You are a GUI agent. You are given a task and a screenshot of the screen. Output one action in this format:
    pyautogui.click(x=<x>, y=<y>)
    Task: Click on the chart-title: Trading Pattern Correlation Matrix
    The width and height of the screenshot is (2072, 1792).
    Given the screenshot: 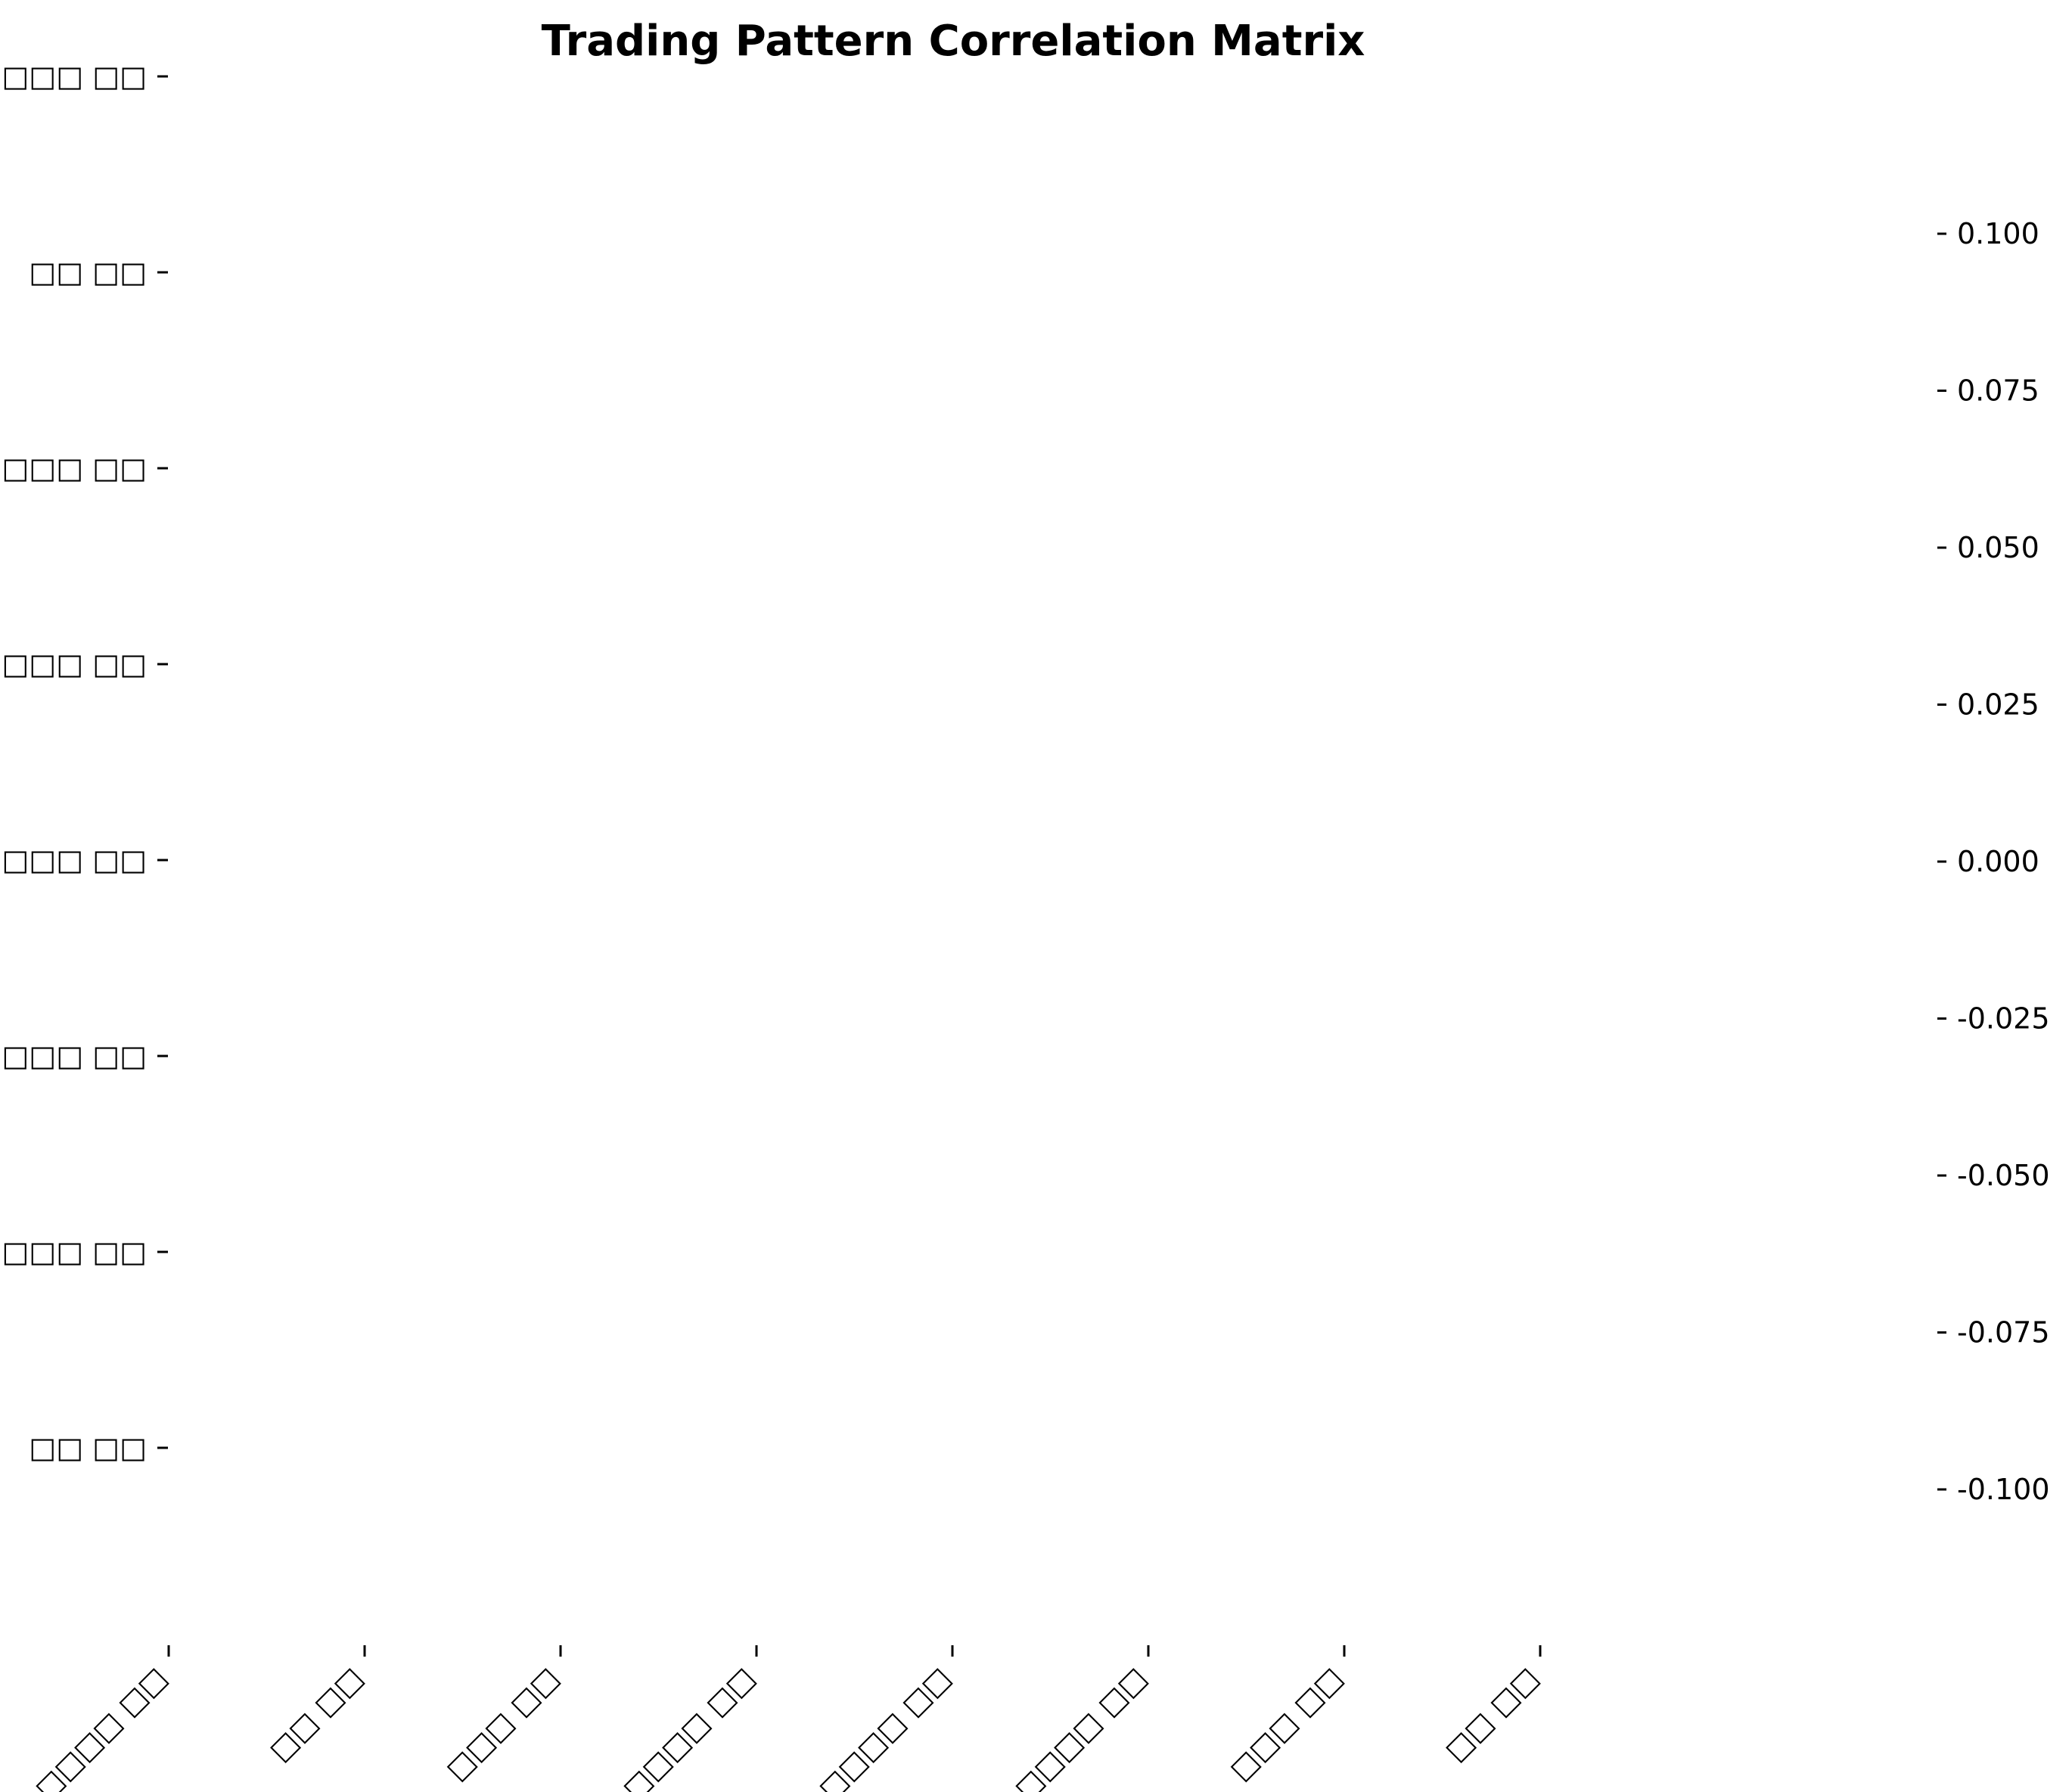 What is the action you would take?
    pyautogui.click(x=954, y=41)
    